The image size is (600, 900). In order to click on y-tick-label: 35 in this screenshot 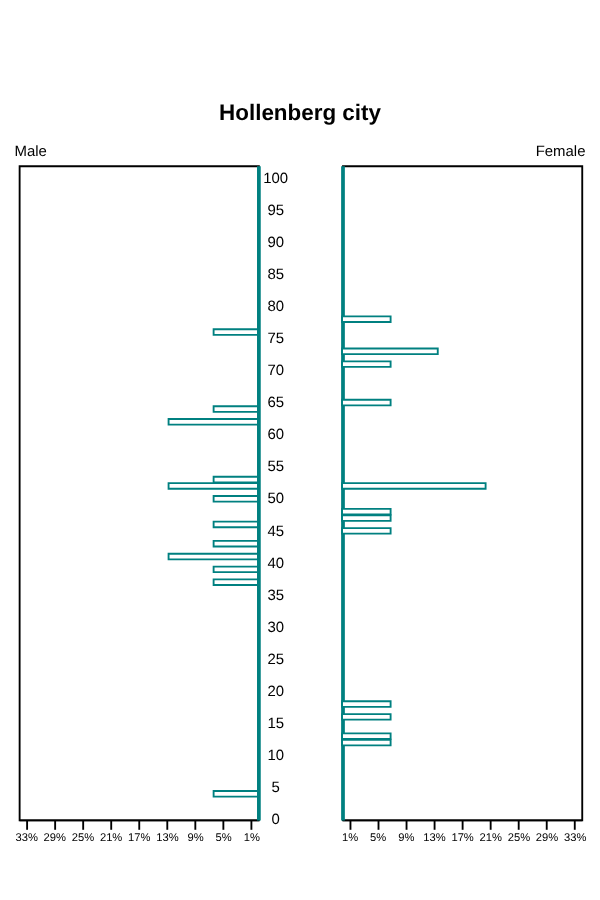, I will do `click(276, 594)`.